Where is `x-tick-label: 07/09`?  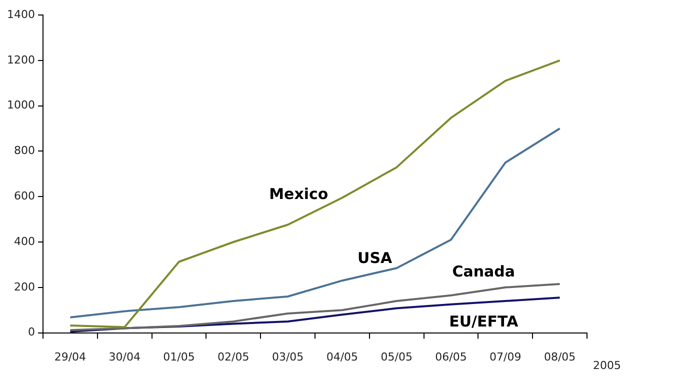
x-tick-label: 07/09 is located at coordinates (506, 357).